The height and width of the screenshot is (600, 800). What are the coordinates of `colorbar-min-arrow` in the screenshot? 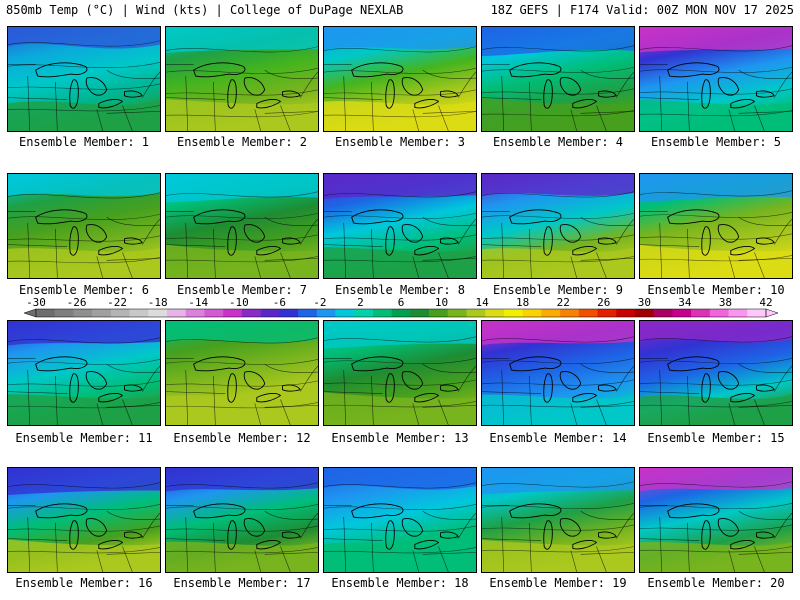 It's located at (30, 313).